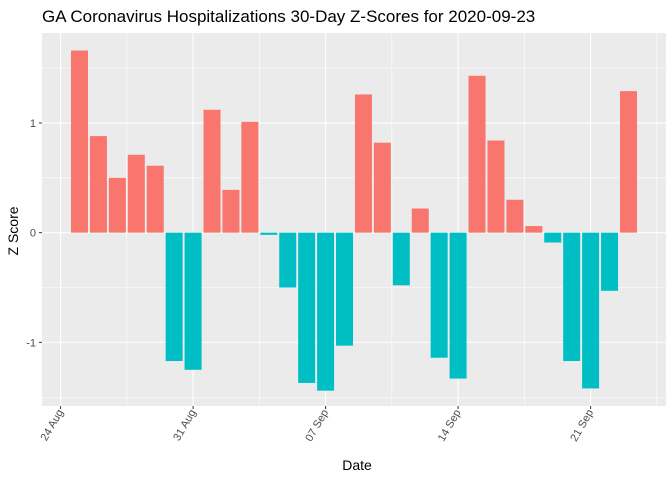 Image resolution: width=672 pixels, height=480 pixels. I want to click on x-axis: 24 Aug 31 Aug 07 Sep 14 Sep 21 Sep, so click(317, 425).